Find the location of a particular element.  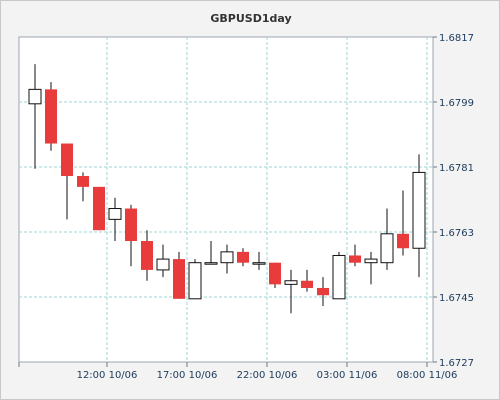

y-tick-label: 1.6799 is located at coordinates (456, 103).